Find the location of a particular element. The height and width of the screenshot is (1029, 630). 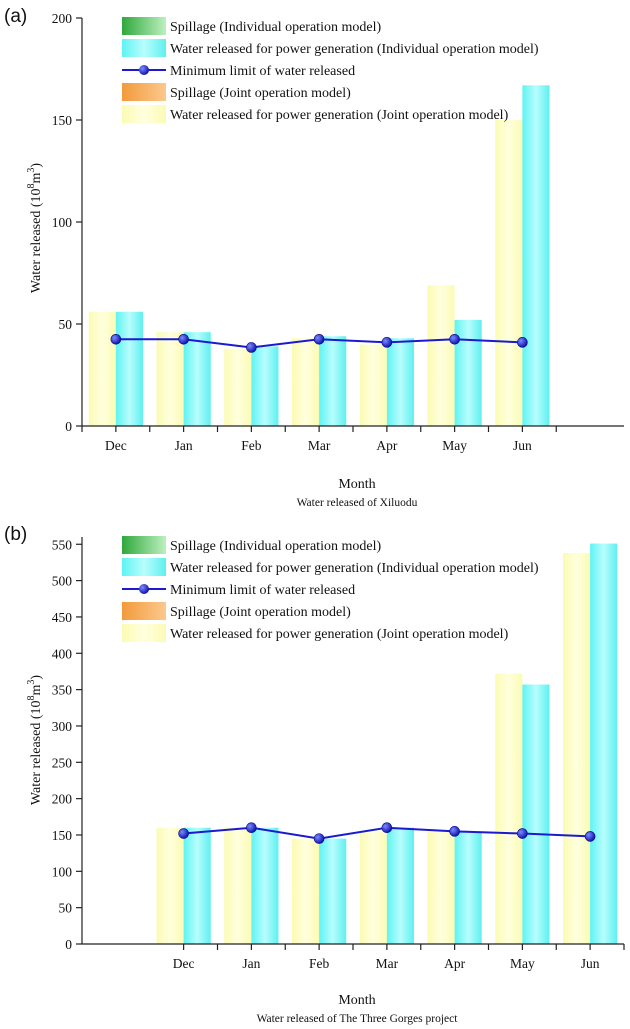

panel-label: (a) is located at coordinates (15, 16).